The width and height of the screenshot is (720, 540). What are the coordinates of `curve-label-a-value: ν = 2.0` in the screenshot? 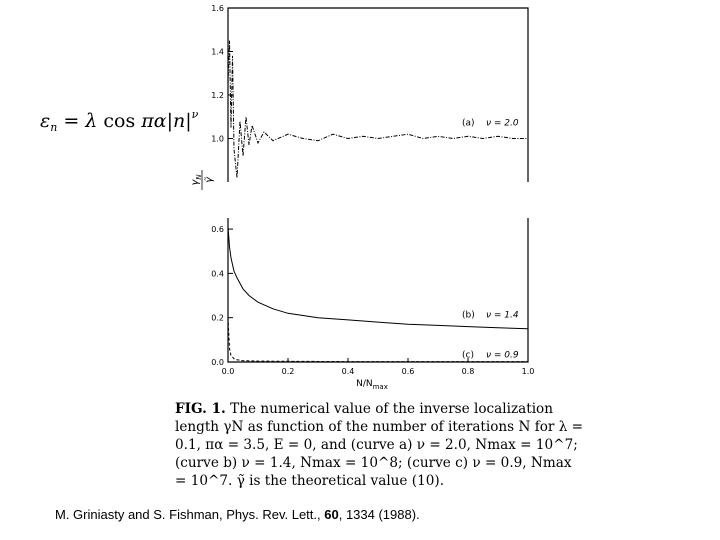 It's located at (502, 123).